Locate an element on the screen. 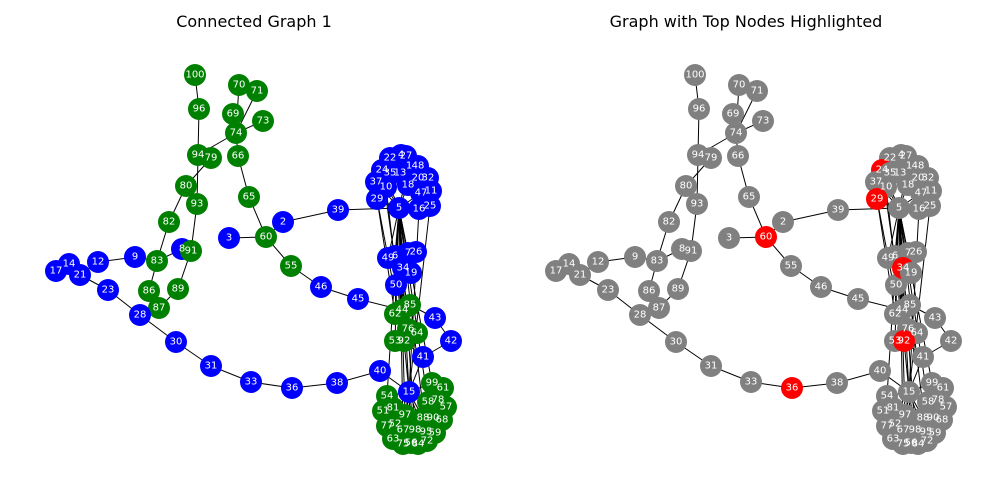 The image size is (1000, 500). right-node-label-27: 27 is located at coordinates (906, 156).